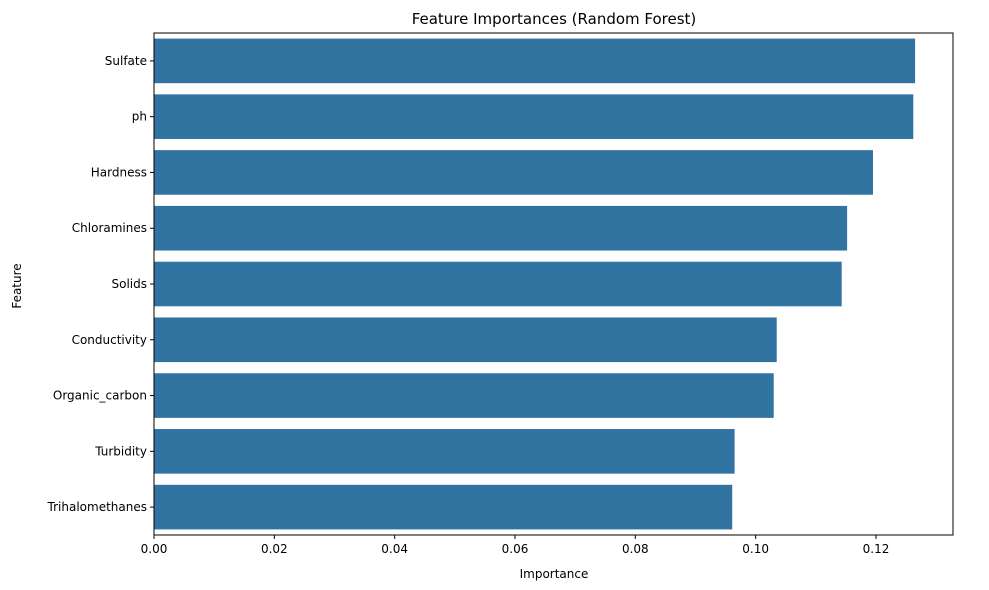 The image size is (989, 590). What do you see at coordinates (501, 228) in the screenshot?
I see `bar-chloramines` at bounding box center [501, 228].